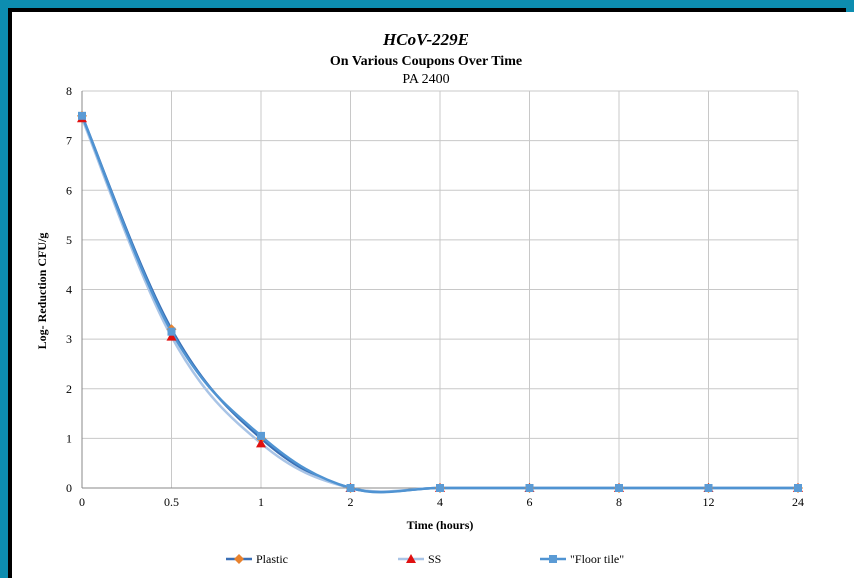 The image size is (854, 578). What do you see at coordinates (434, 559) in the screenshot?
I see `legend-label: SS` at bounding box center [434, 559].